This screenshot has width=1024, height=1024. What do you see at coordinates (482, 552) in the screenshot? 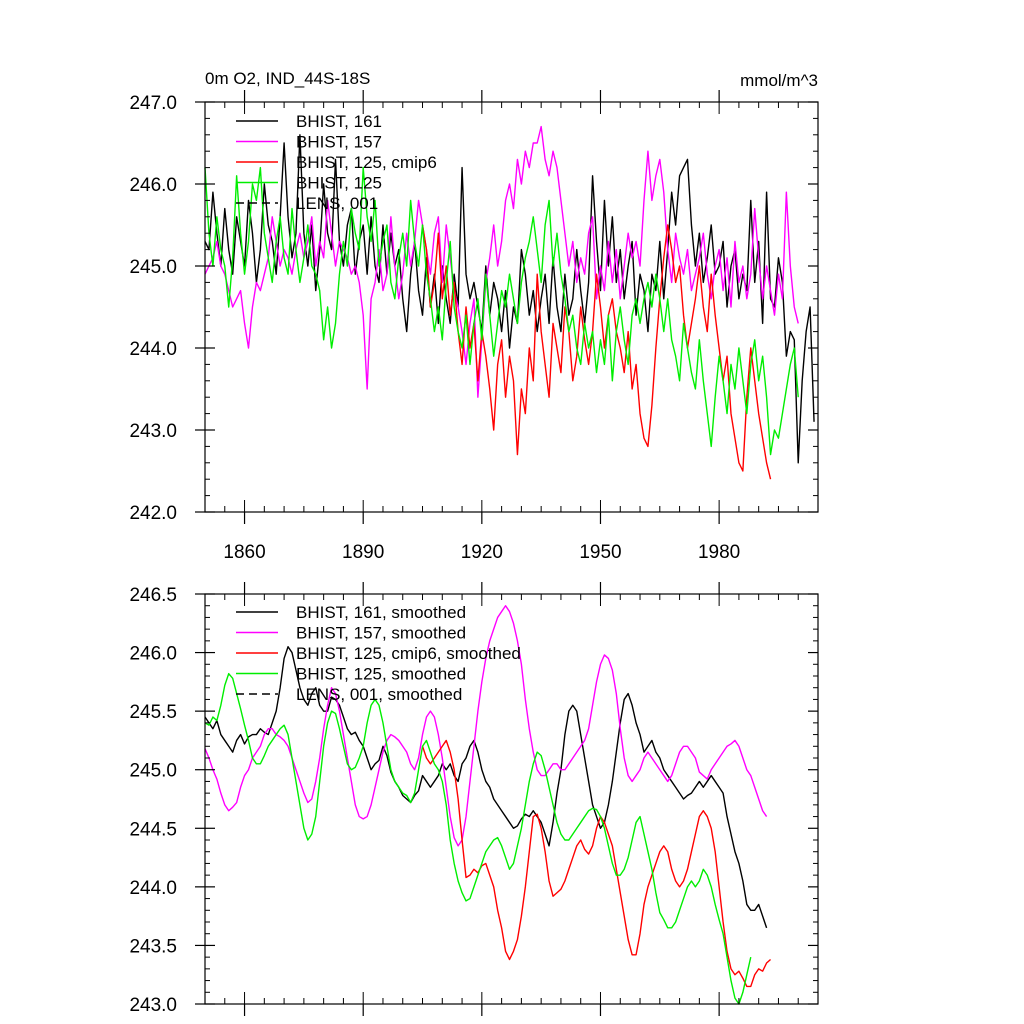
I see `x-tick-label: 1920` at bounding box center [482, 552].